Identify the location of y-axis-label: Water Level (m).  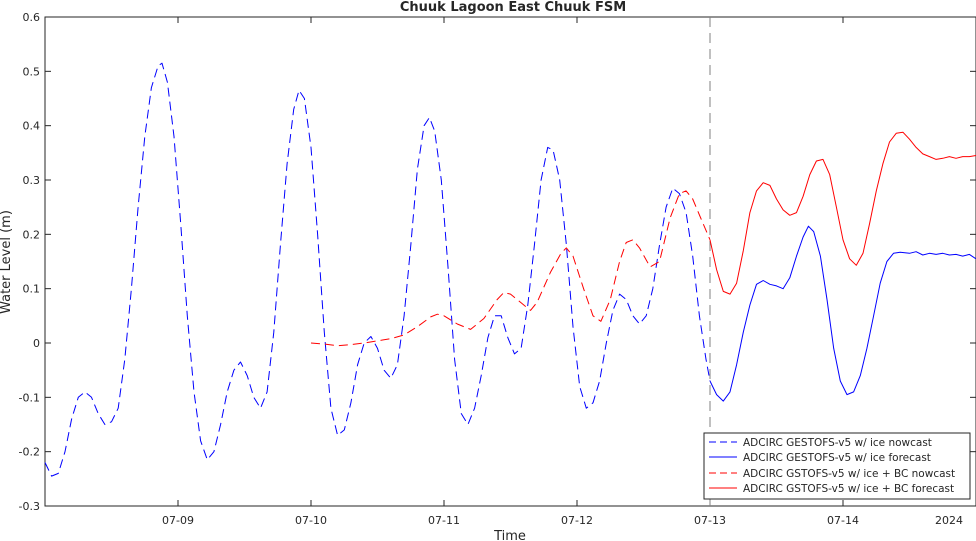
(7, 262).